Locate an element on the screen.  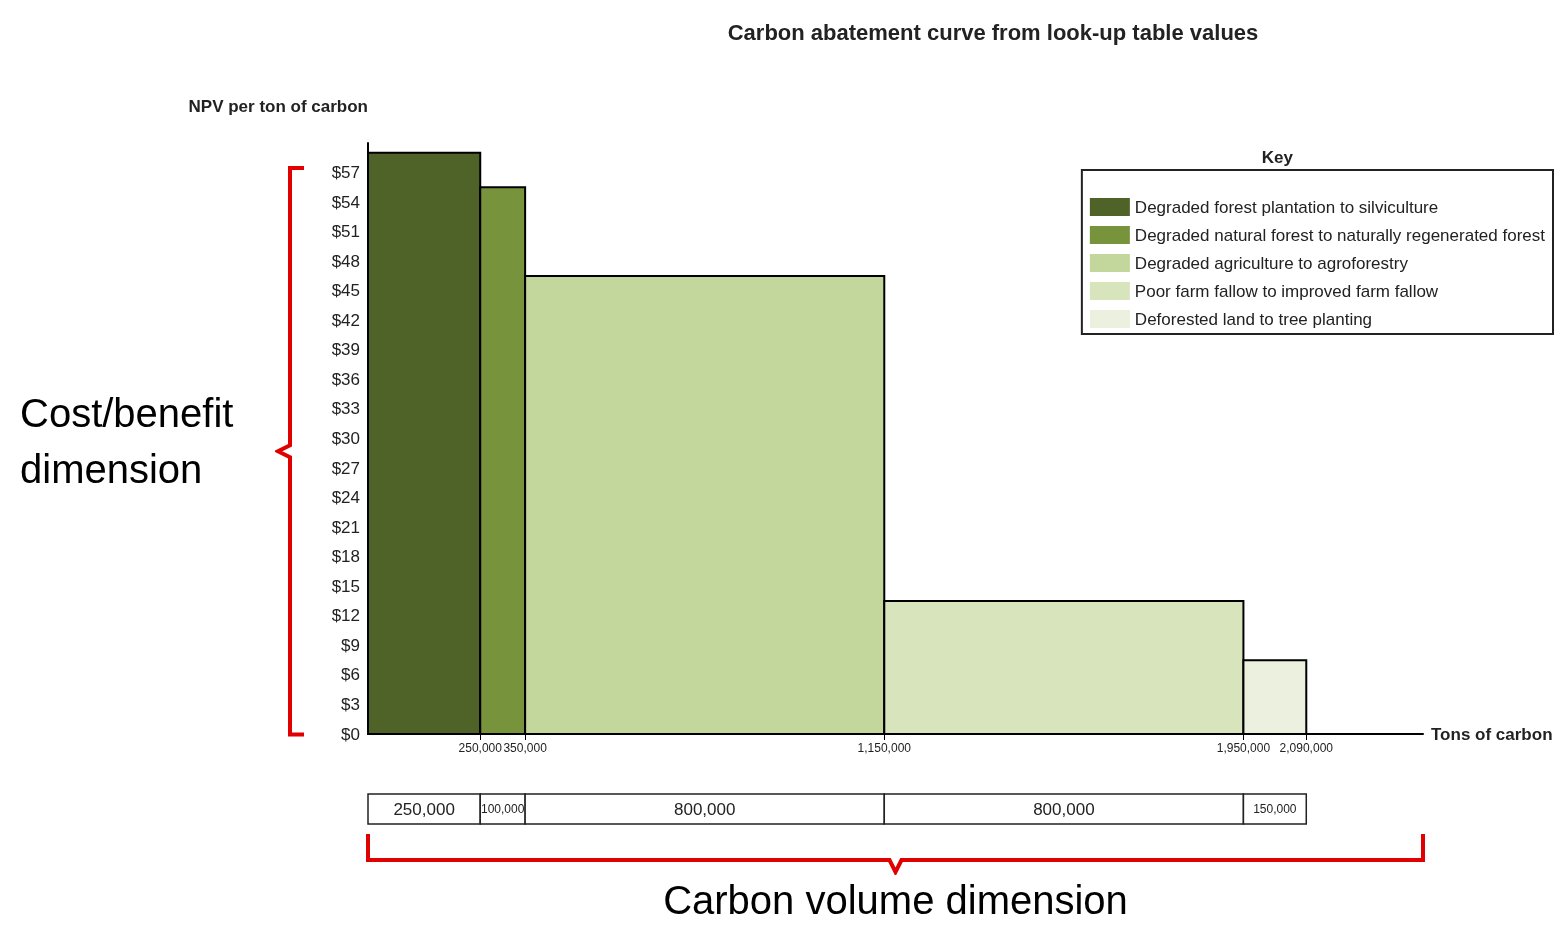
x-axis-title: Tons of carbon is located at coordinates (1492, 734).